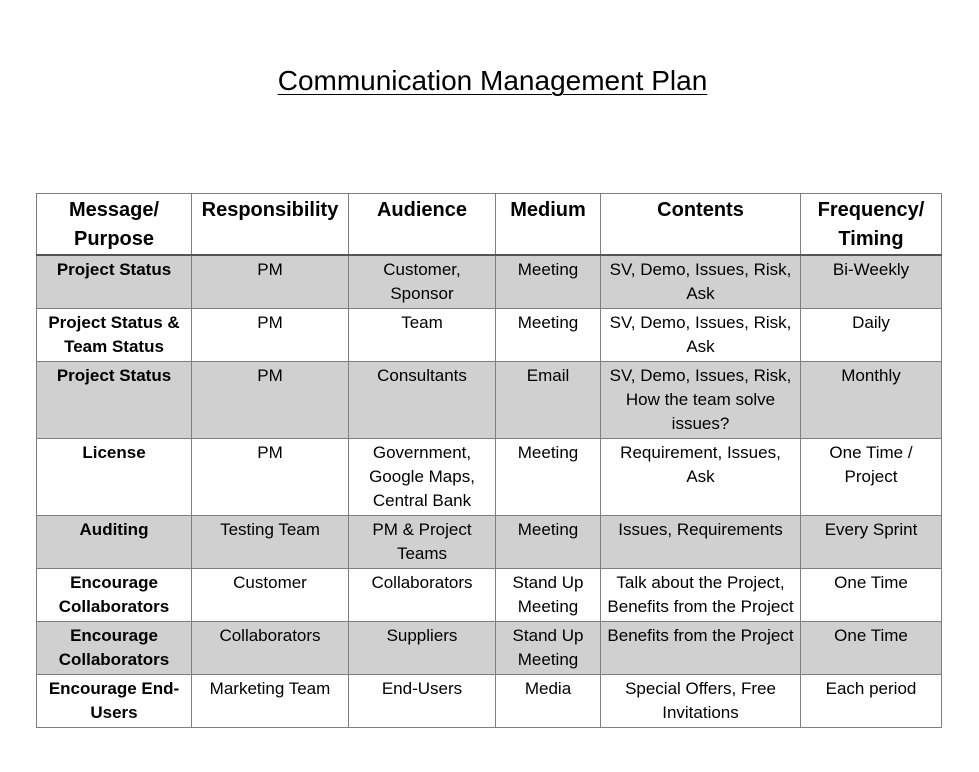 This screenshot has width=979, height=772. What do you see at coordinates (114, 477) in the screenshot?
I see `cell-purpose: License` at bounding box center [114, 477].